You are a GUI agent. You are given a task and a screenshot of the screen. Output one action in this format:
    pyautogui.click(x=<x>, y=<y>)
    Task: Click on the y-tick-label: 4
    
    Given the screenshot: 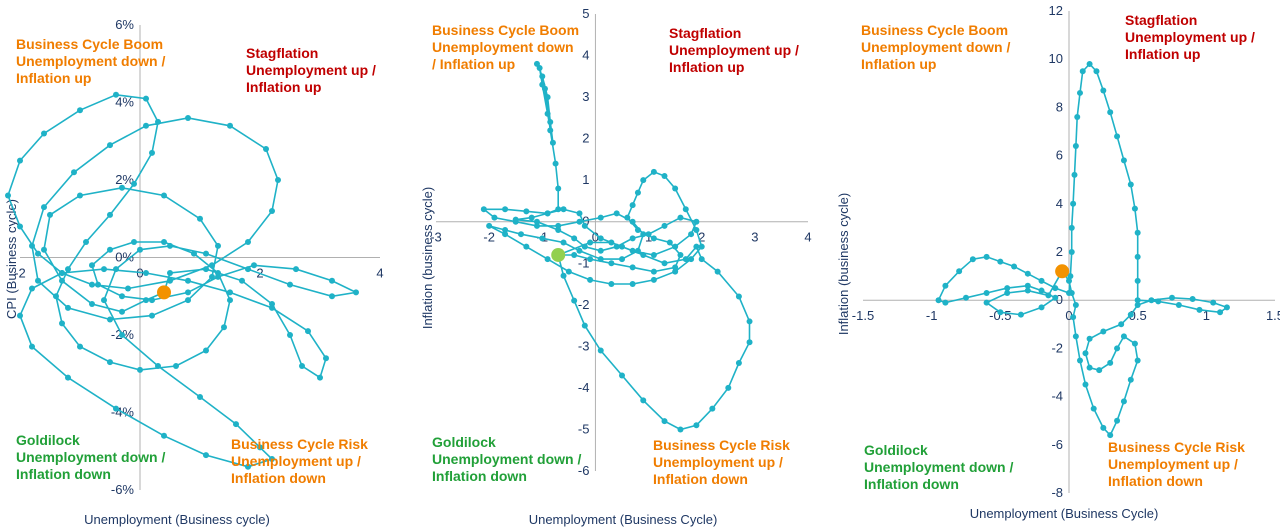 What is the action you would take?
    pyautogui.click(x=1059, y=203)
    